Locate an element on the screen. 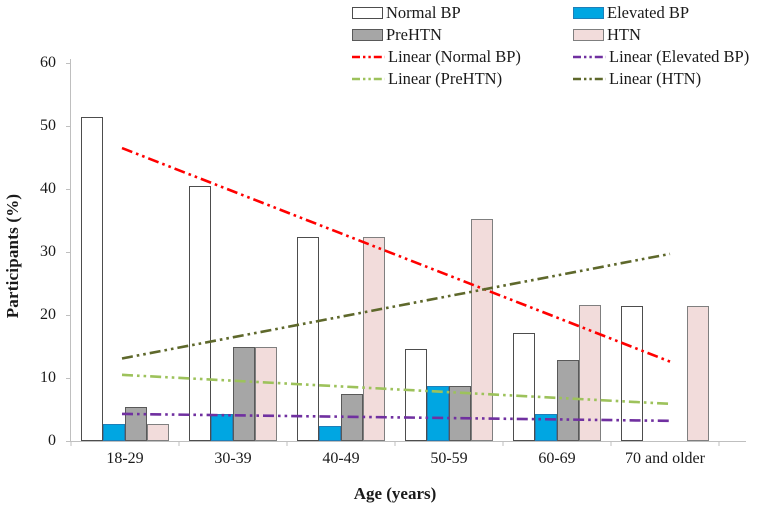 The height and width of the screenshot is (512, 764). y-tick-label: 20 is located at coordinates (48, 314).